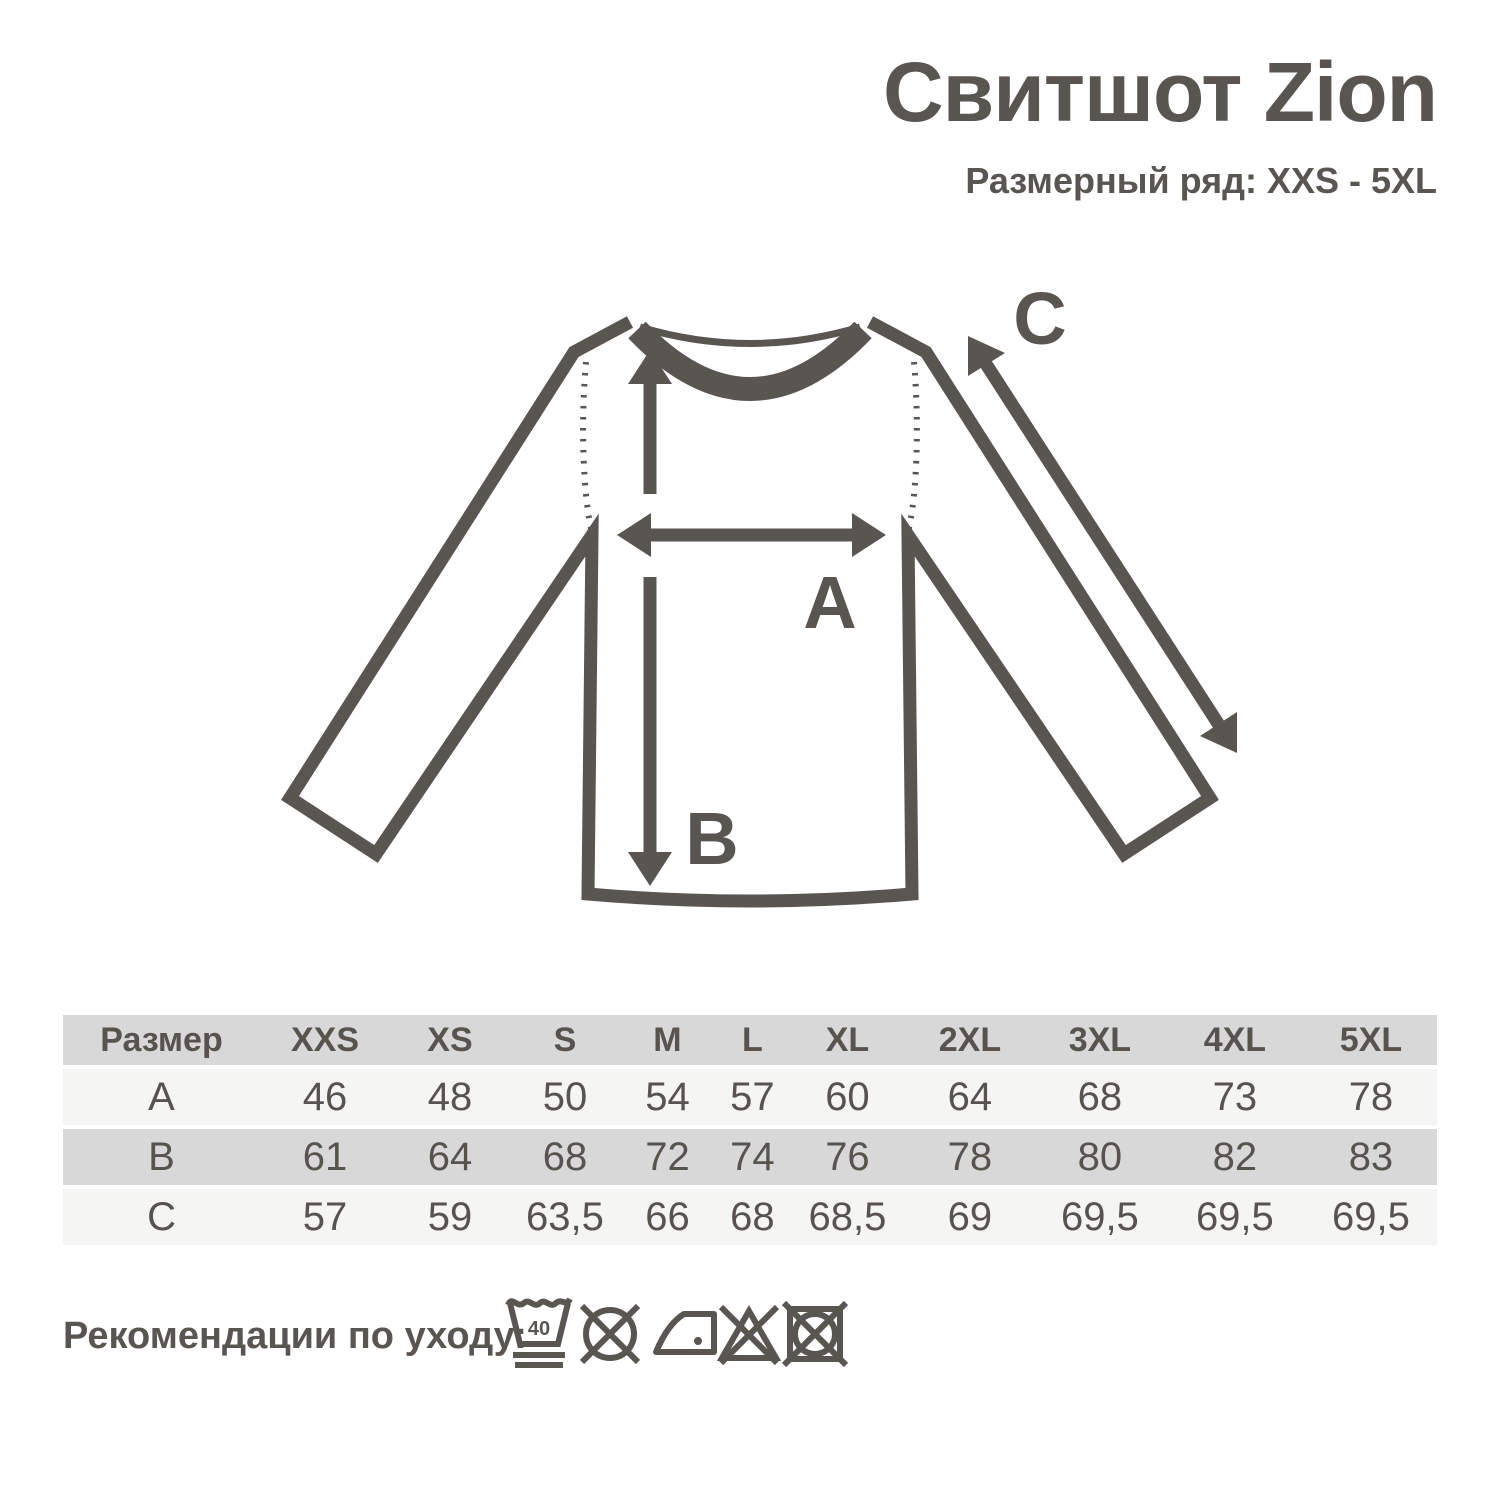 This screenshot has height=1500, width=1500. Describe the element at coordinates (162, 1040) in the screenshot. I see `size-table-corner-header: Размер` at that location.